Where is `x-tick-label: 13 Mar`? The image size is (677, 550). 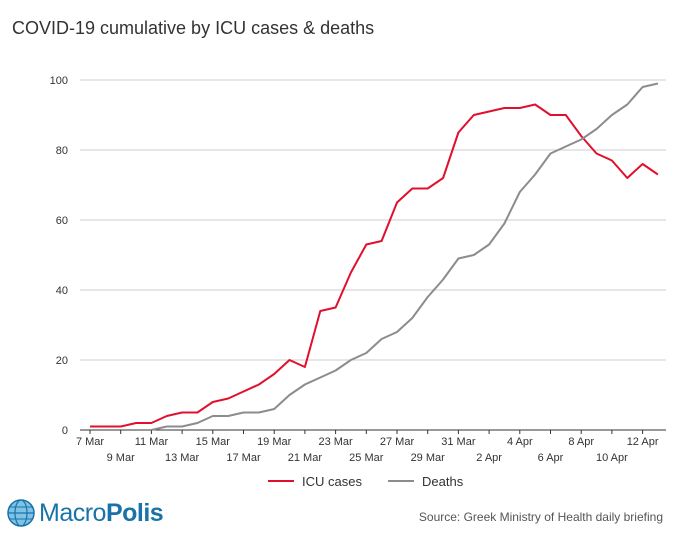 x-tick-label: 13 Mar is located at coordinates (182, 458).